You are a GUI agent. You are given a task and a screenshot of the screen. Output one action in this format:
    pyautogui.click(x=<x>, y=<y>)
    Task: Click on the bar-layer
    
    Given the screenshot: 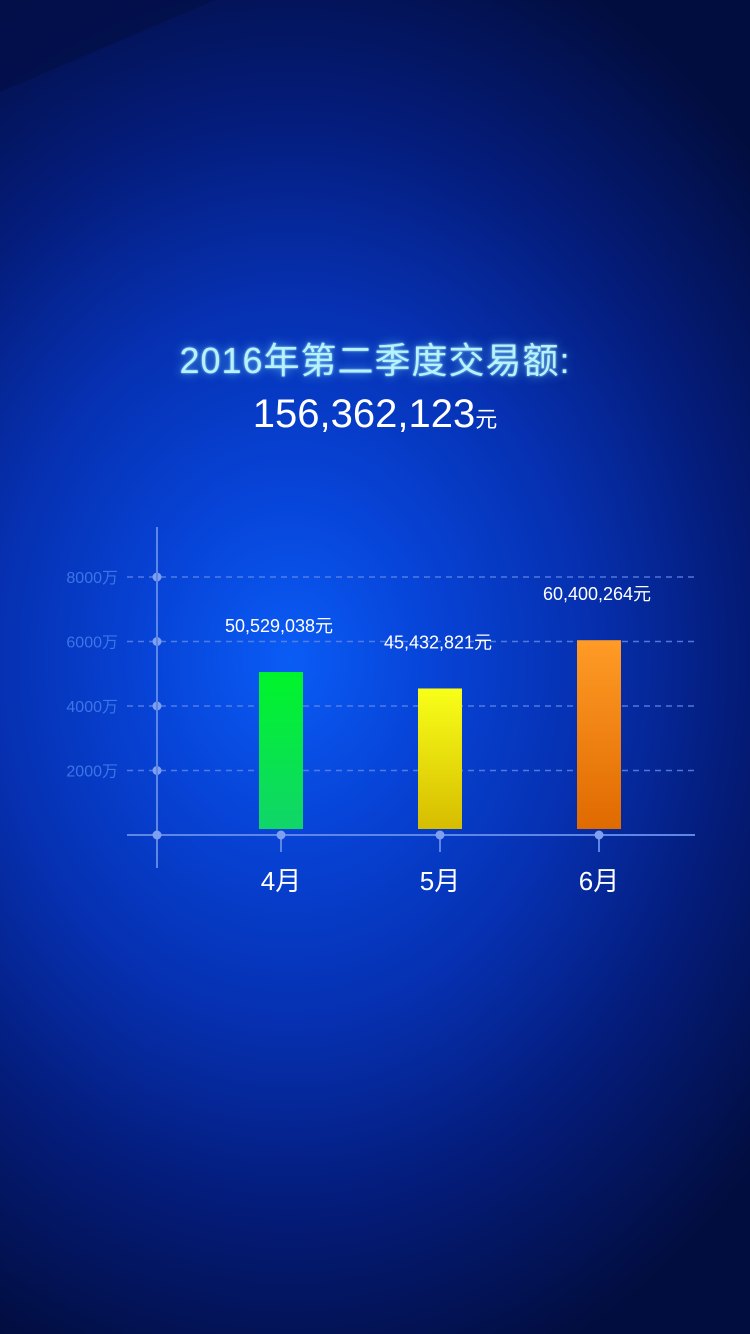 What is the action you would take?
    pyautogui.click(x=440, y=734)
    